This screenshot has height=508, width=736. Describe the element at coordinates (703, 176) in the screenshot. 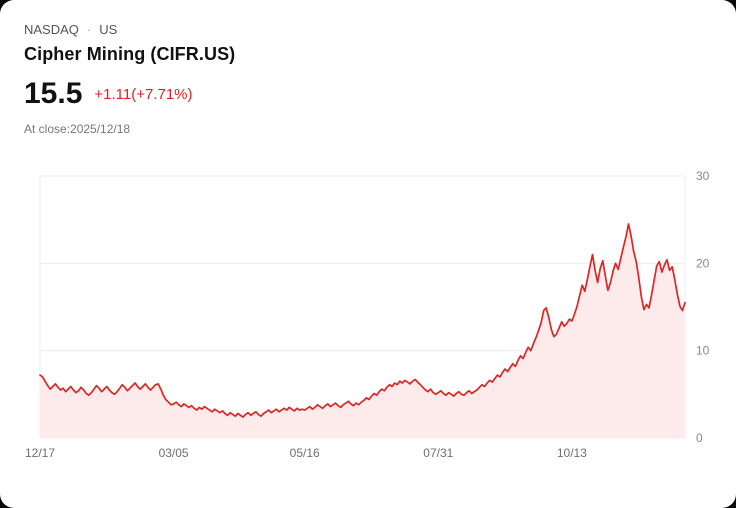

I see `y-axis-label: 30` at that location.